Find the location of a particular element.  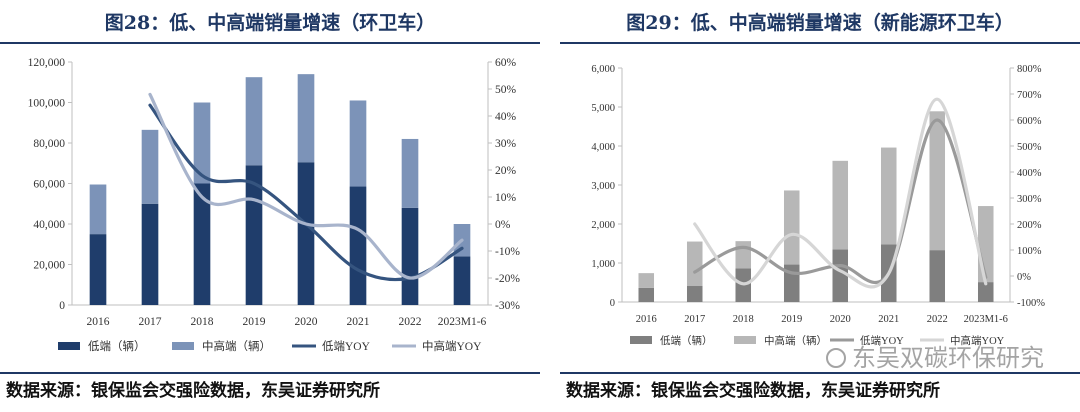

source-rule-left is located at coordinates (270, 373).